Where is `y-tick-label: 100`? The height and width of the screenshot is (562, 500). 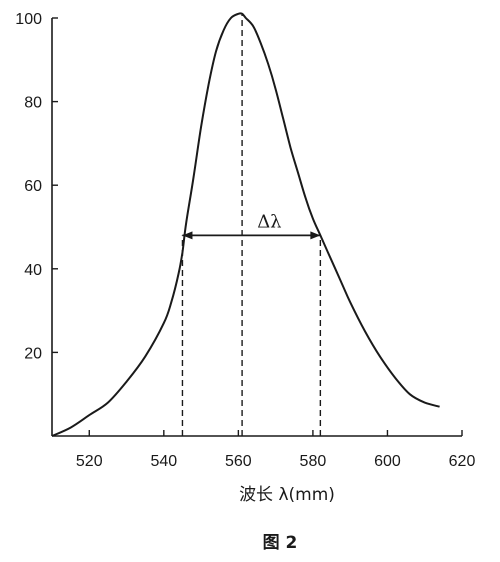 y-tick-label: 100 is located at coordinates (28, 19).